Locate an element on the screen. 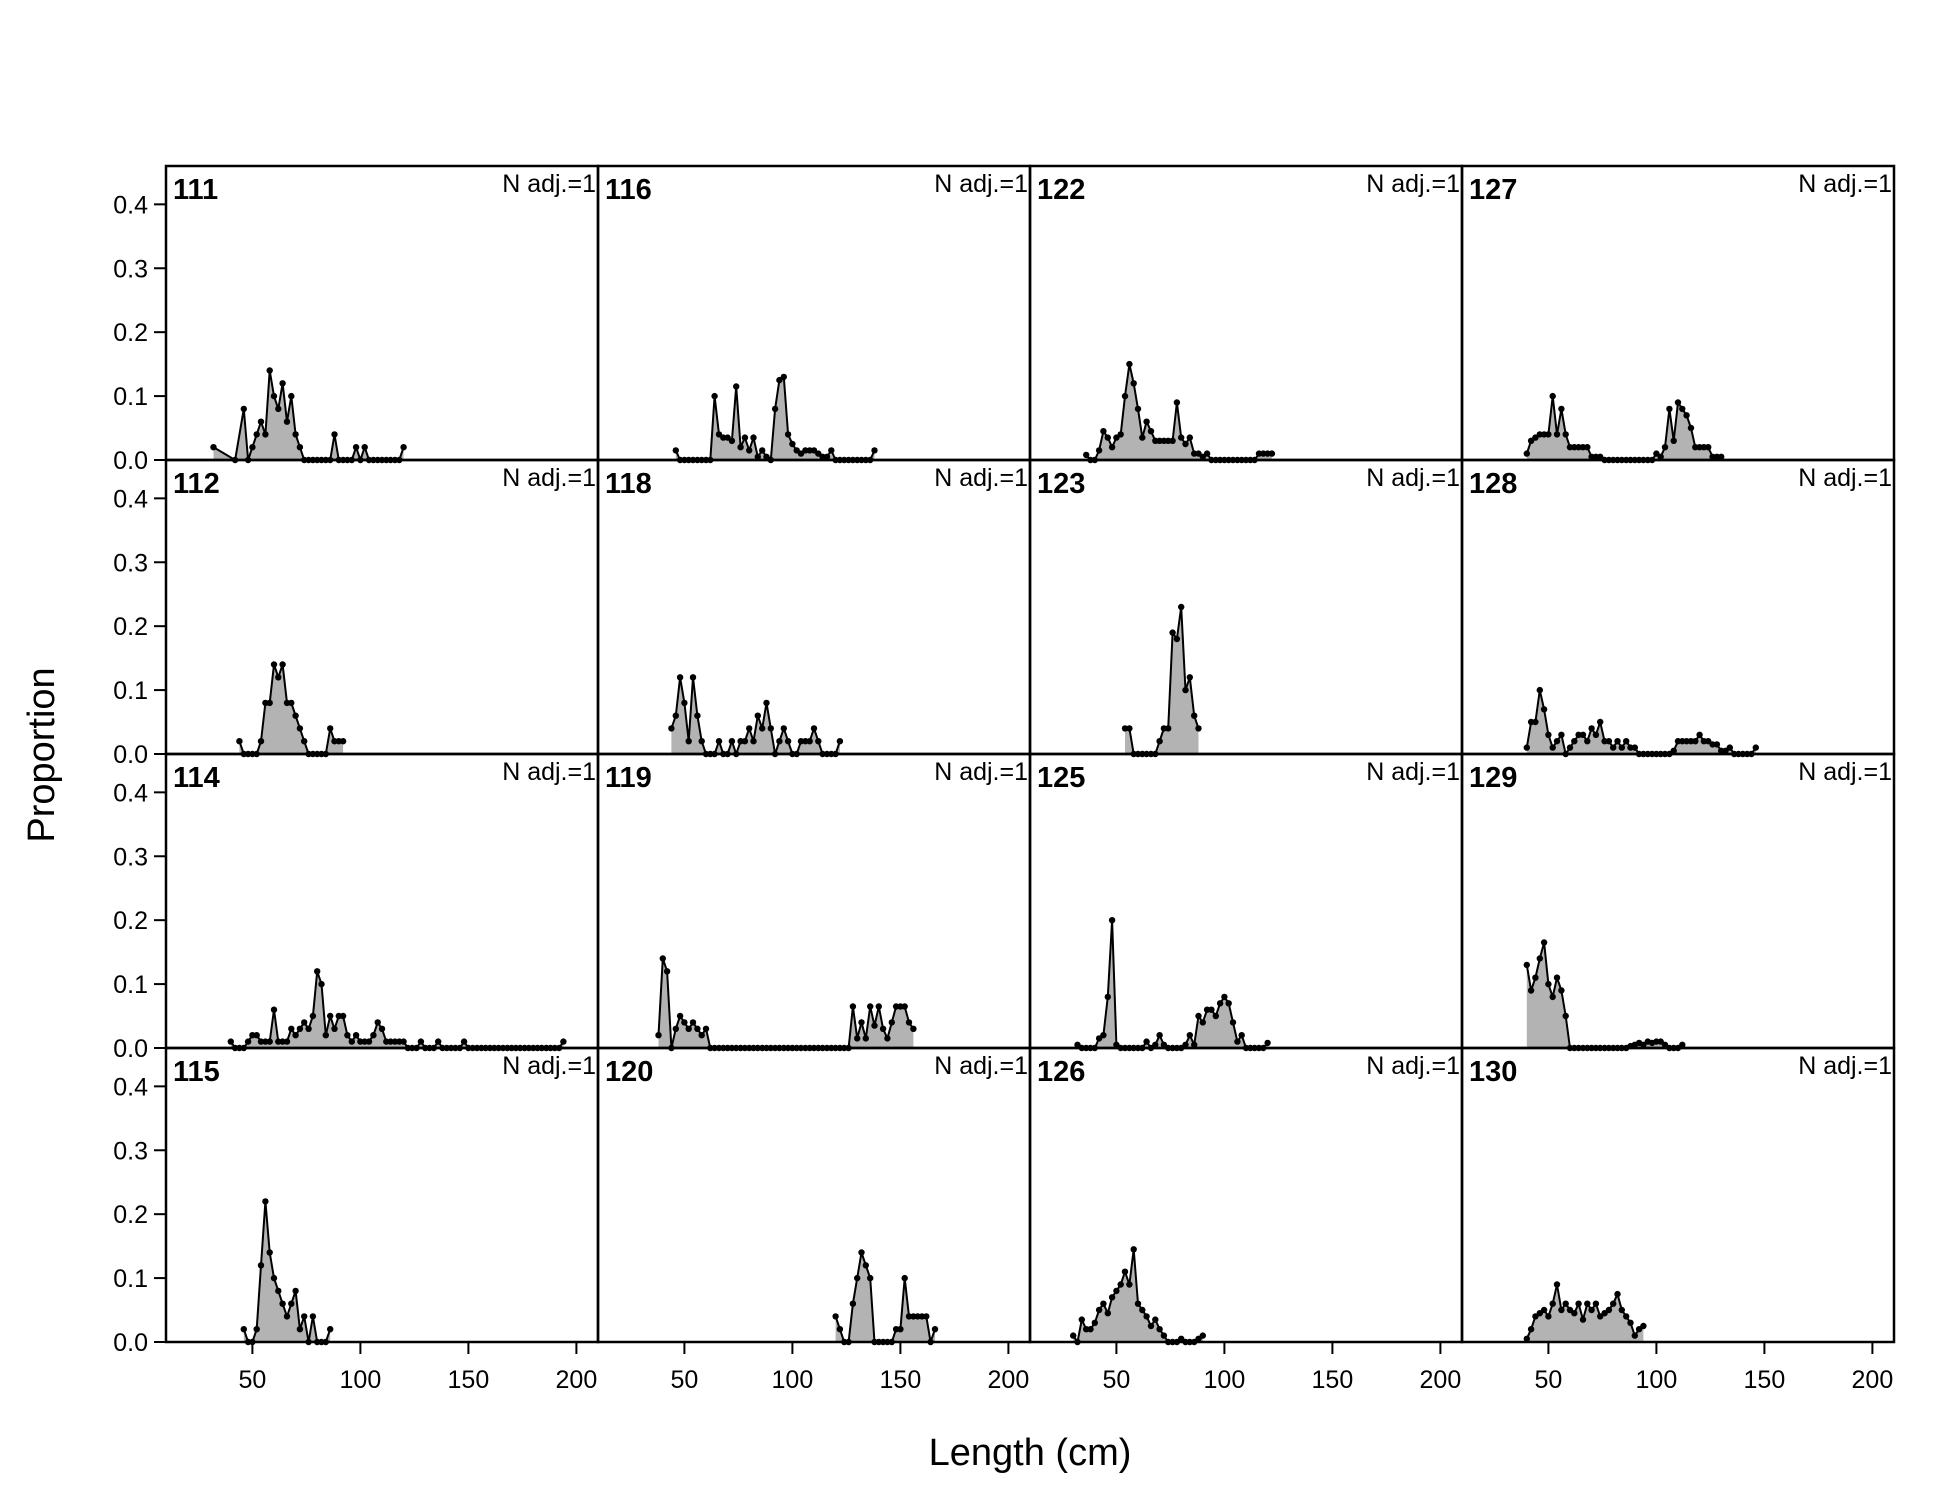 This screenshot has height=1505, width=1950. panel-123: 123 N adj.=1 is located at coordinates (1246, 608).